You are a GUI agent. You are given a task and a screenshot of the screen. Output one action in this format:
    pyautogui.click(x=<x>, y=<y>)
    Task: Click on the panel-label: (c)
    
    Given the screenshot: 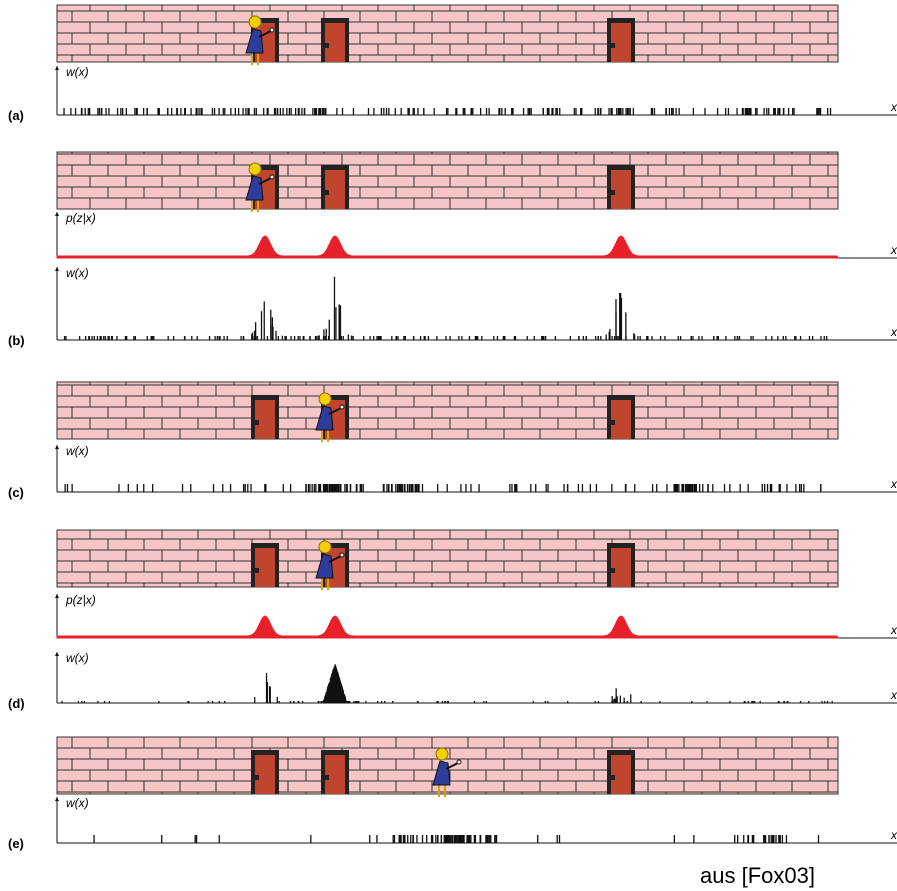 What is the action you would take?
    pyautogui.click(x=16, y=492)
    